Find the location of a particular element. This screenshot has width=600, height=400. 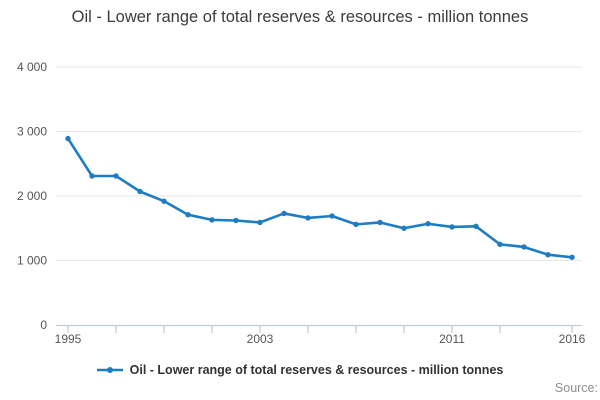

legend-line-marker-icon is located at coordinates (109, 370).